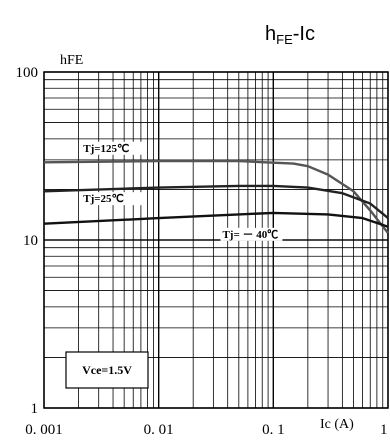 The image size is (390, 446). I want to click on chart-title: hFE-Ic, so click(290, 35).